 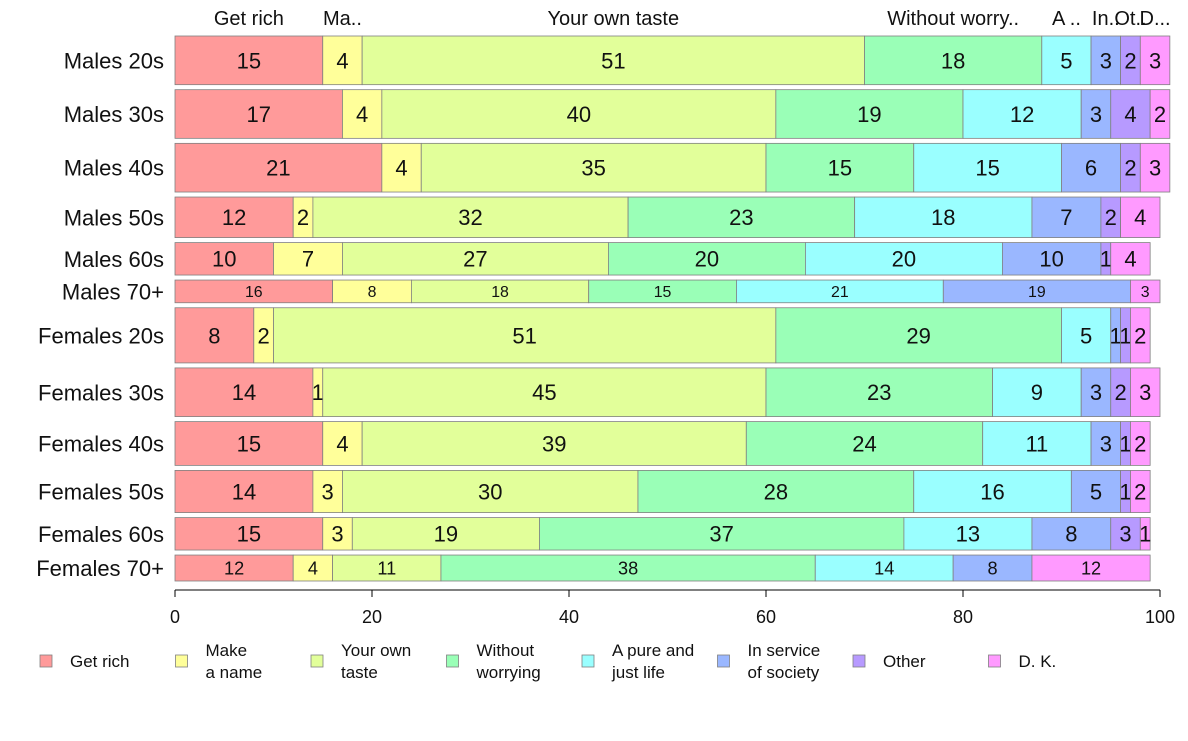 What do you see at coordinates (707, 259) in the screenshot?
I see `data-label: 20` at bounding box center [707, 259].